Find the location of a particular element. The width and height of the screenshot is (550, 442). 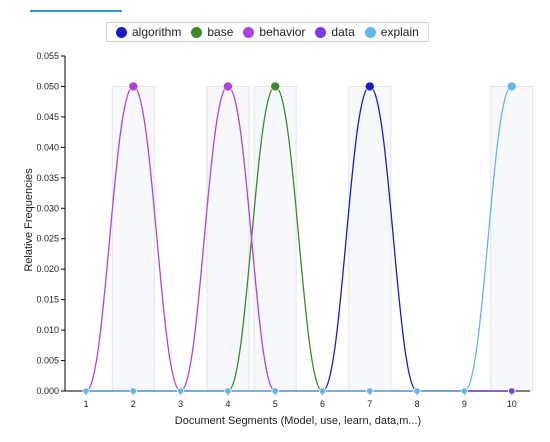

x-tick-label: 9 is located at coordinates (464, 404).